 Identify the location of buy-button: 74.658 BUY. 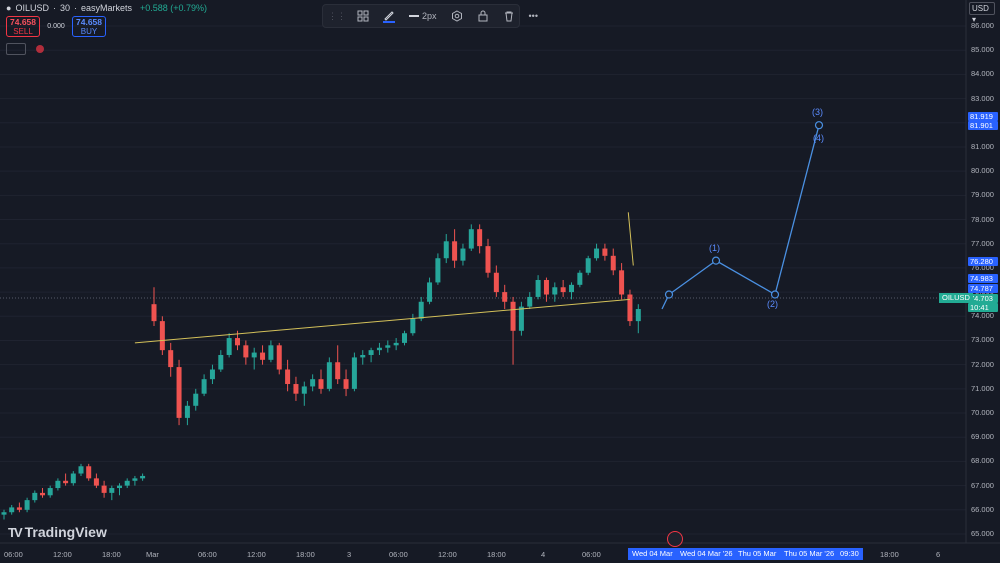
(89, 26).